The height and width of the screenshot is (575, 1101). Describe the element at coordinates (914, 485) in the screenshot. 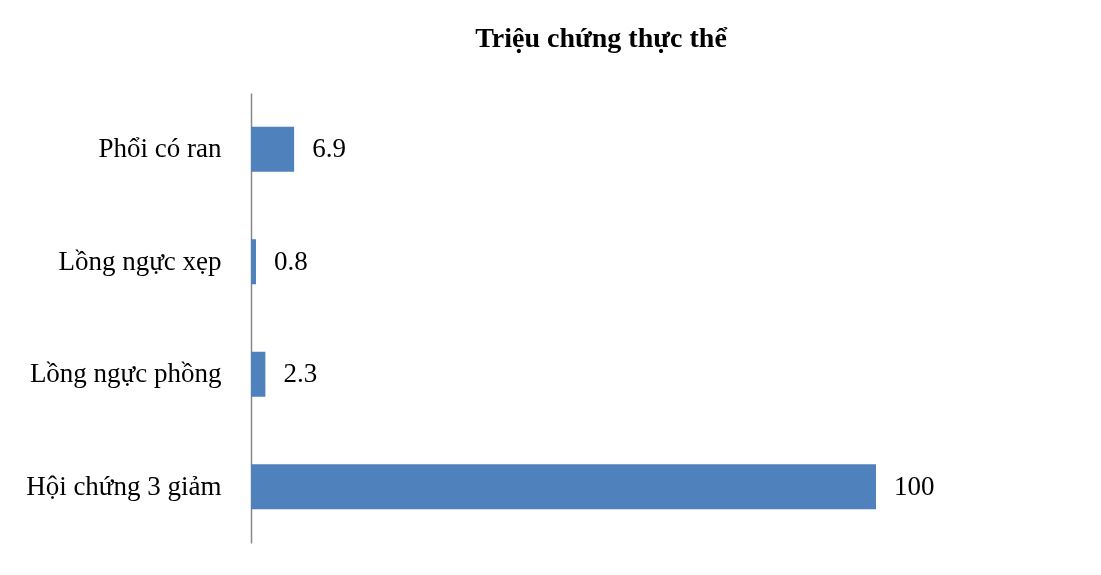

I see `data-label: 100` at that location.